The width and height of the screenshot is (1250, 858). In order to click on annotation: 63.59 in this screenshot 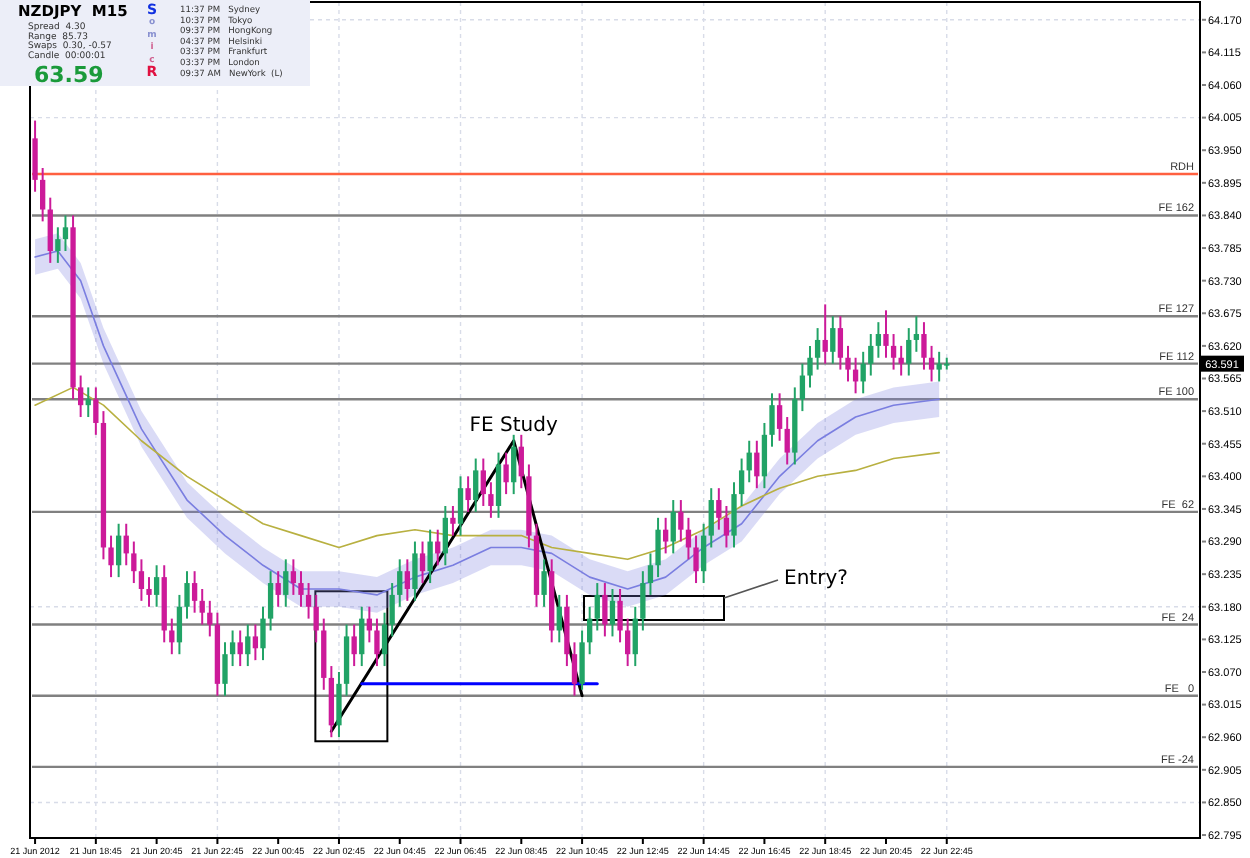, I will do `click(69, 75)`.